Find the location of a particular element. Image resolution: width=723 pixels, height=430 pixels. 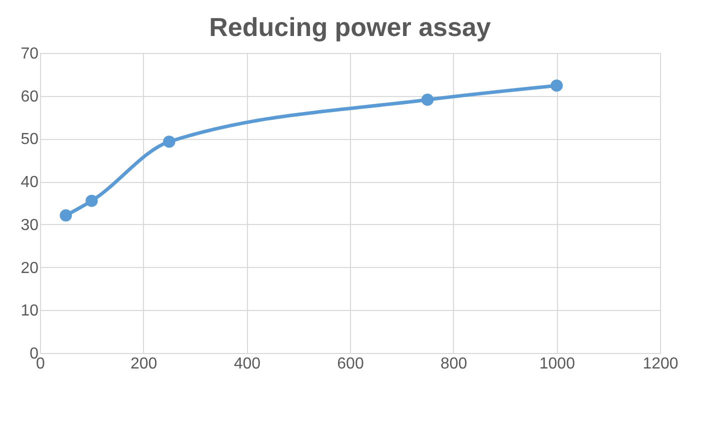

y-tick-label: 30 is located at coordinates (29, 225).